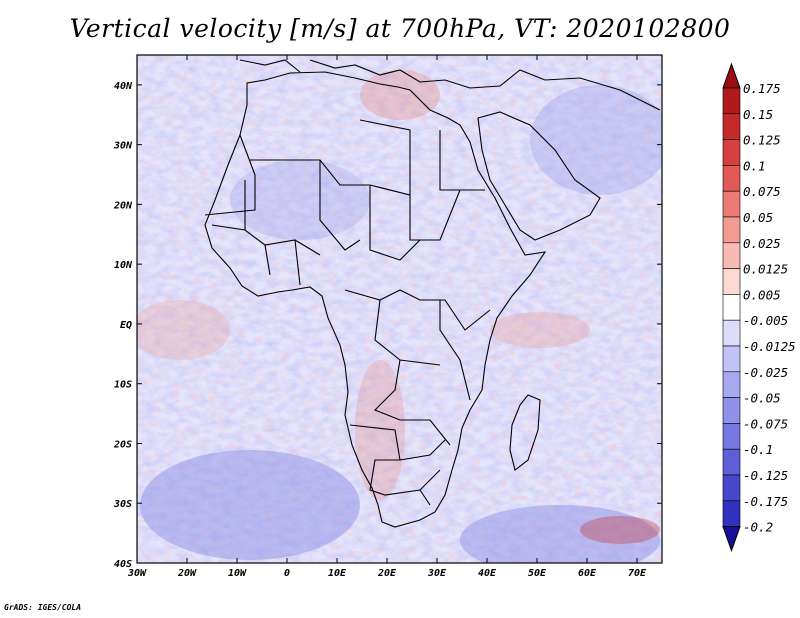  What do you see at coordinates (758, 449) in the screenshot?
I see `colorbar-label: -0.1` at bounding box center [758, 449].